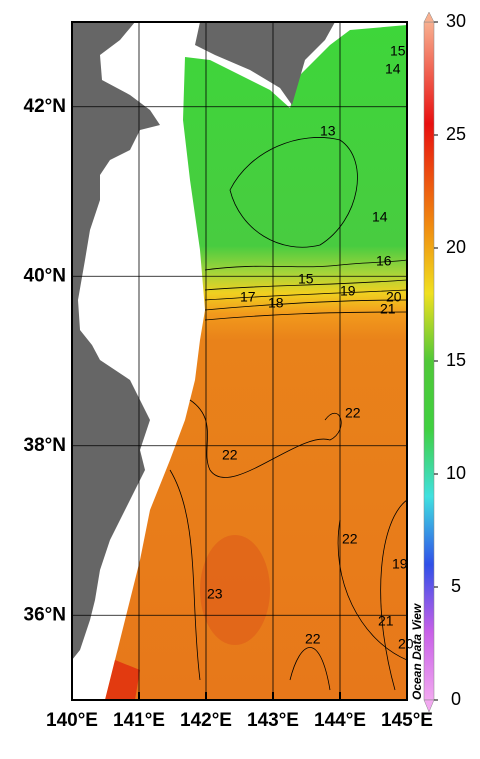  I want to click on x-tick-label: 141°E, so click(139, 720).